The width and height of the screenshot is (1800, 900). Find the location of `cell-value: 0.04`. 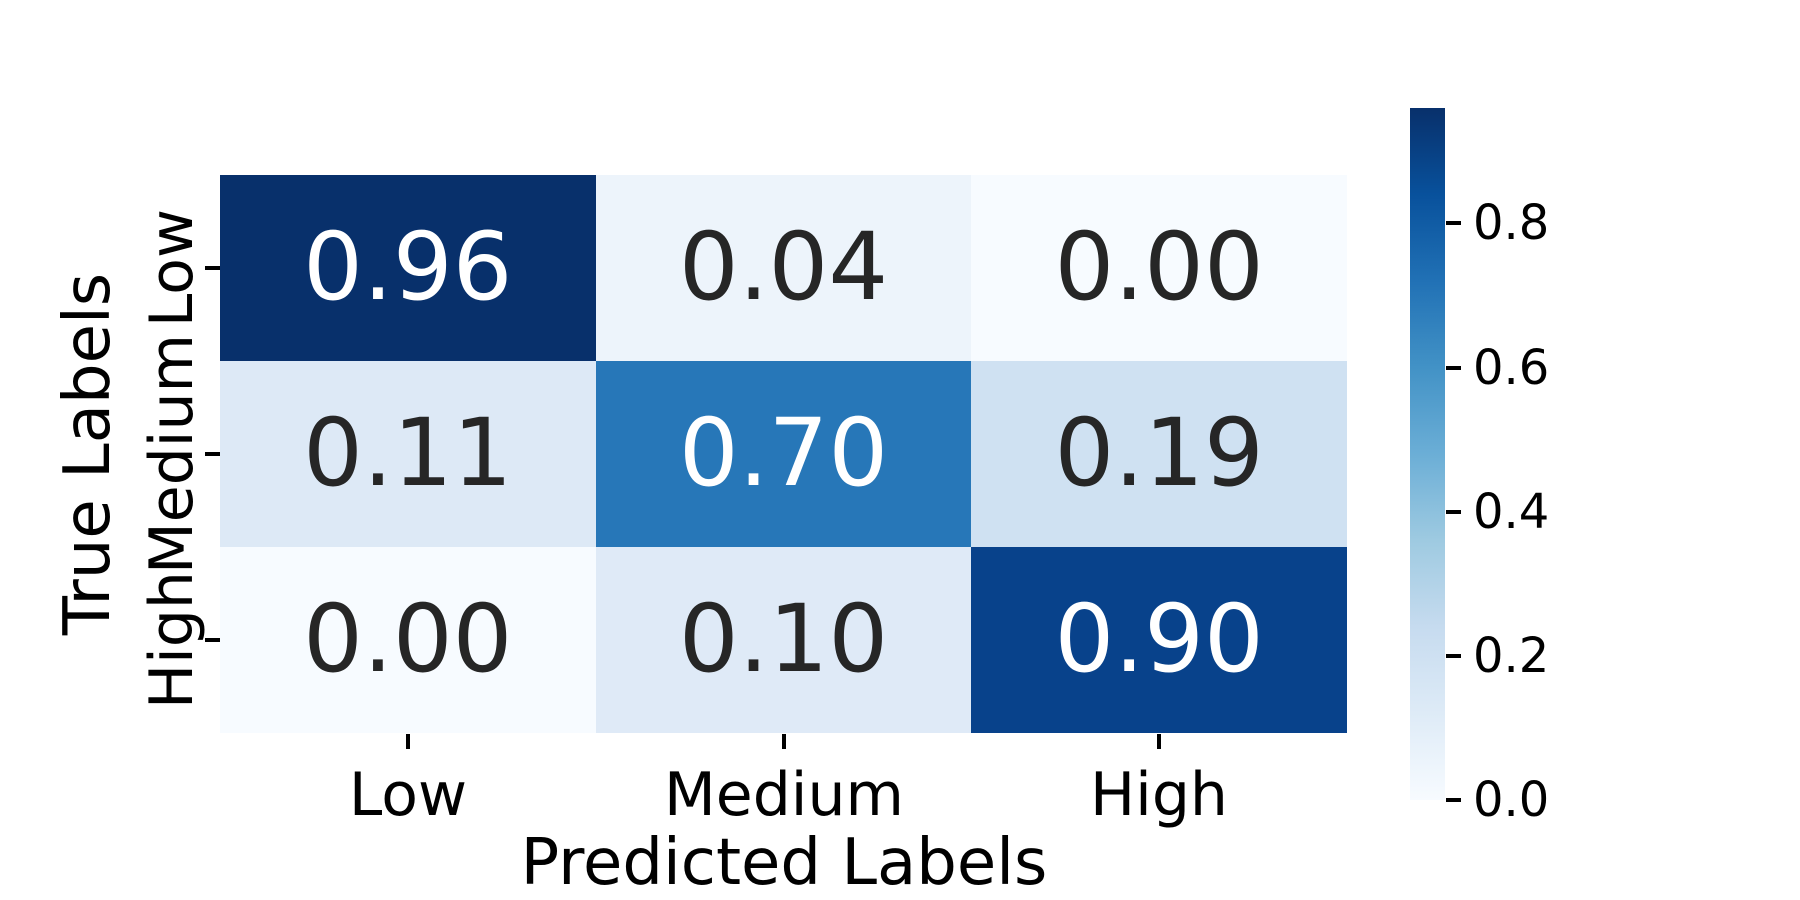

cell-value: 0.04 is located at coordinates (783, 267).